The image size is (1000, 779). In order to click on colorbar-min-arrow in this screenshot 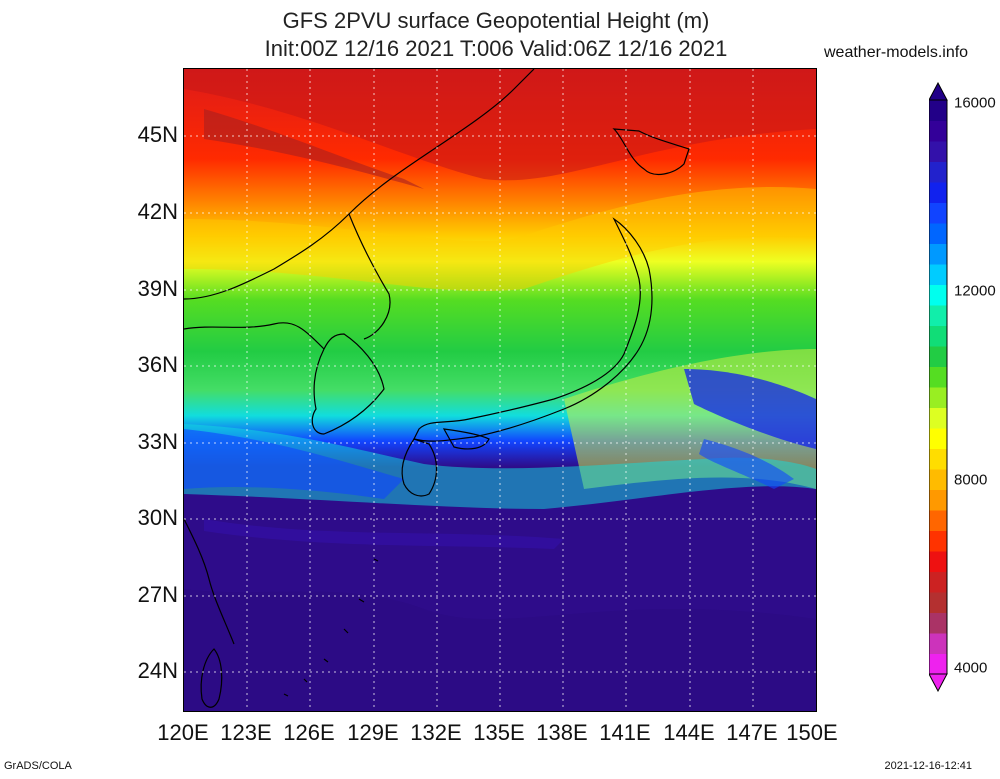, I will do `click(938, 682)`.